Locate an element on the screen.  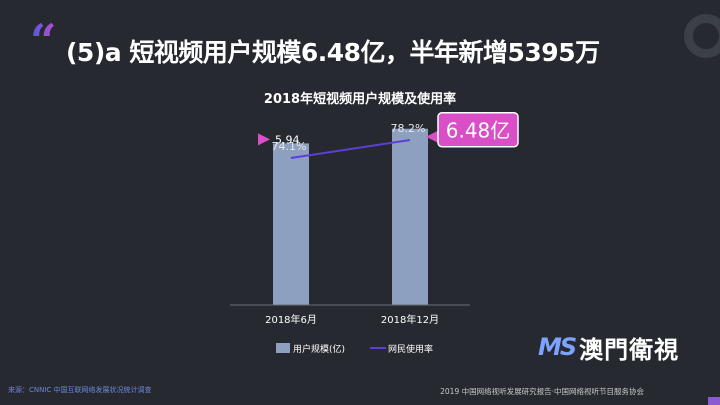
chart-title: 2018年短视频用户规模及使用率 is located at coordinates (360, 99).